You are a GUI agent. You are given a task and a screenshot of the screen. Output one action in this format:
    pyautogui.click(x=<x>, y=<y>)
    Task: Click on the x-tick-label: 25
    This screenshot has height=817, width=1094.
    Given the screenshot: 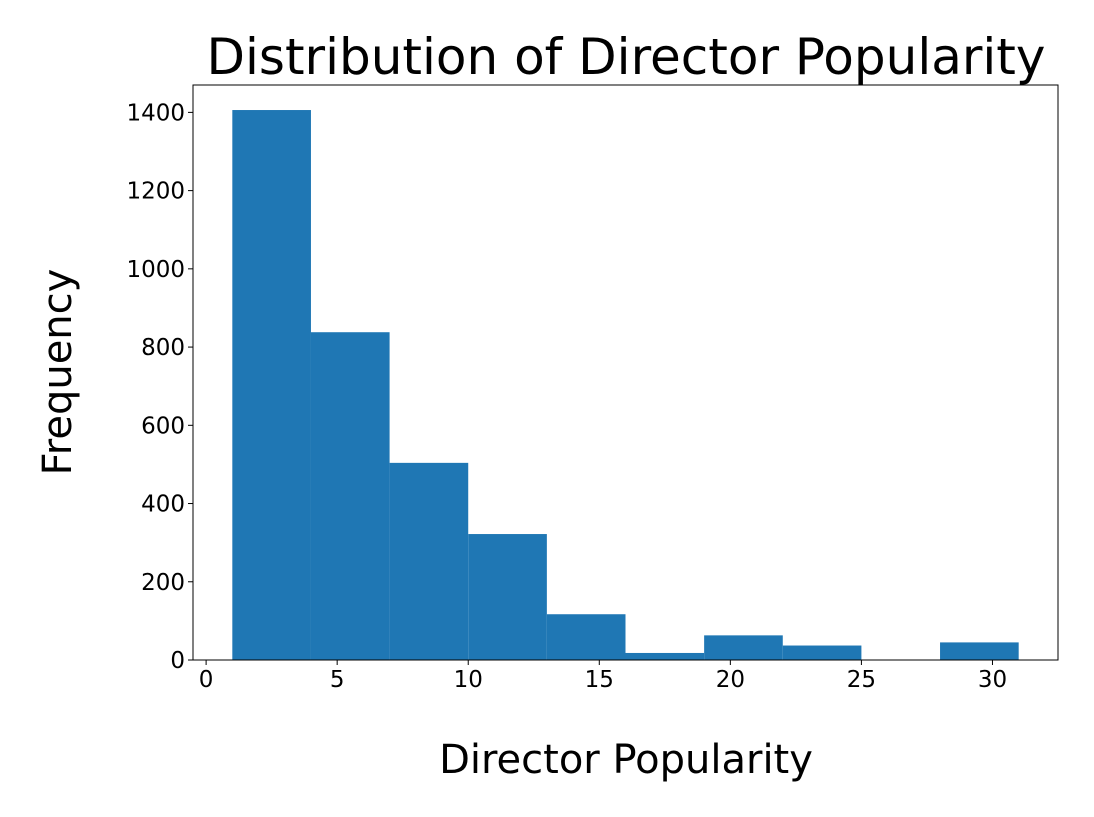 What is the action you would take?
    pyautogui.click(x=861, y=680)
    